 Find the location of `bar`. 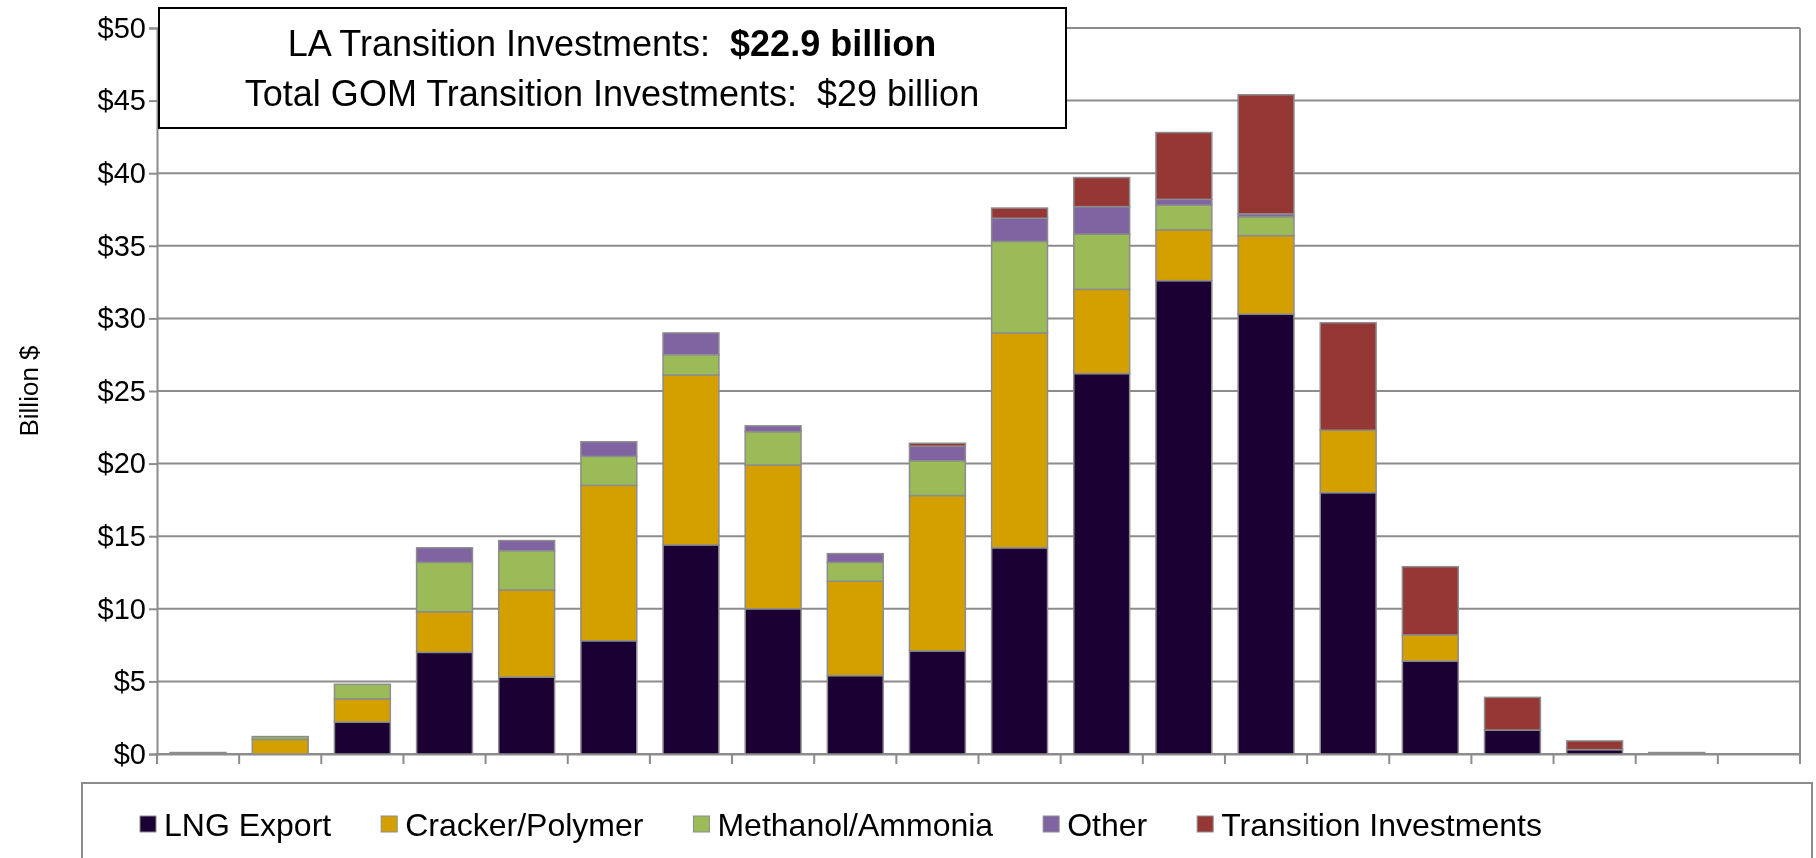

bar is located at coordinates (1594, 745).